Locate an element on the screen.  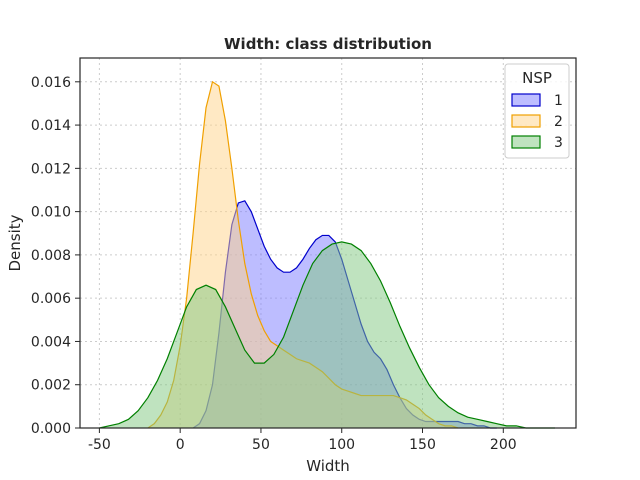
y-tick-label: 0.008 is located at coordinates (51, 256).